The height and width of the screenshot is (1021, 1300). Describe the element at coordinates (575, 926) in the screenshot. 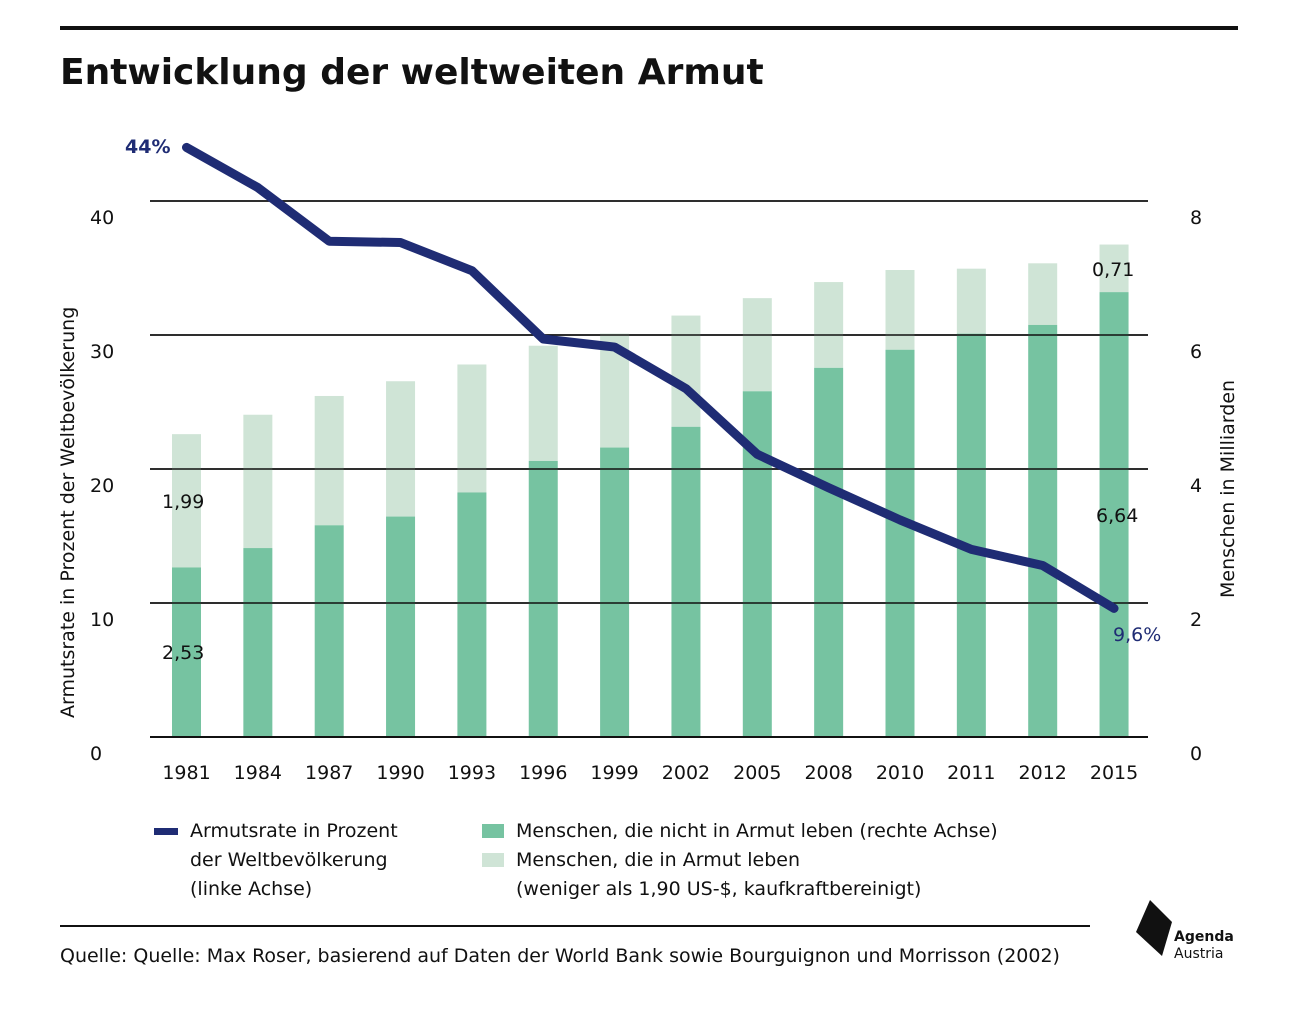

I see `bottom-rule` at that location.